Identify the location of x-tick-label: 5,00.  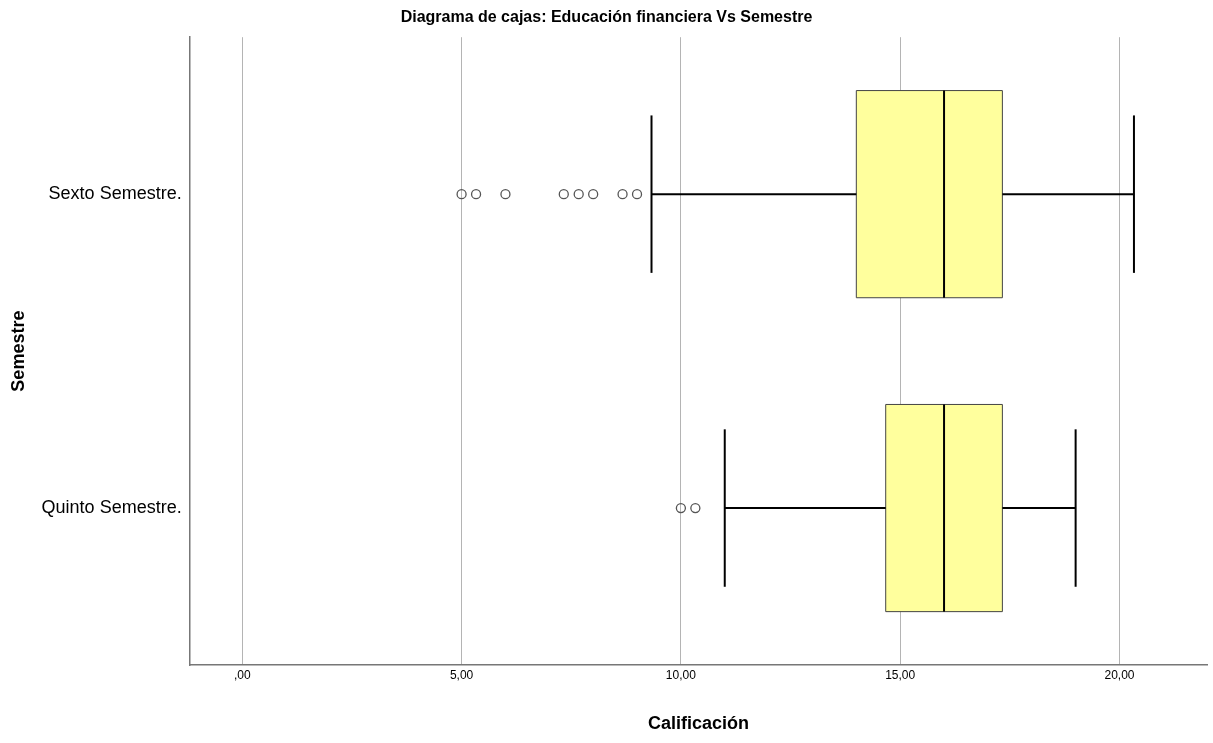
(461, 674).